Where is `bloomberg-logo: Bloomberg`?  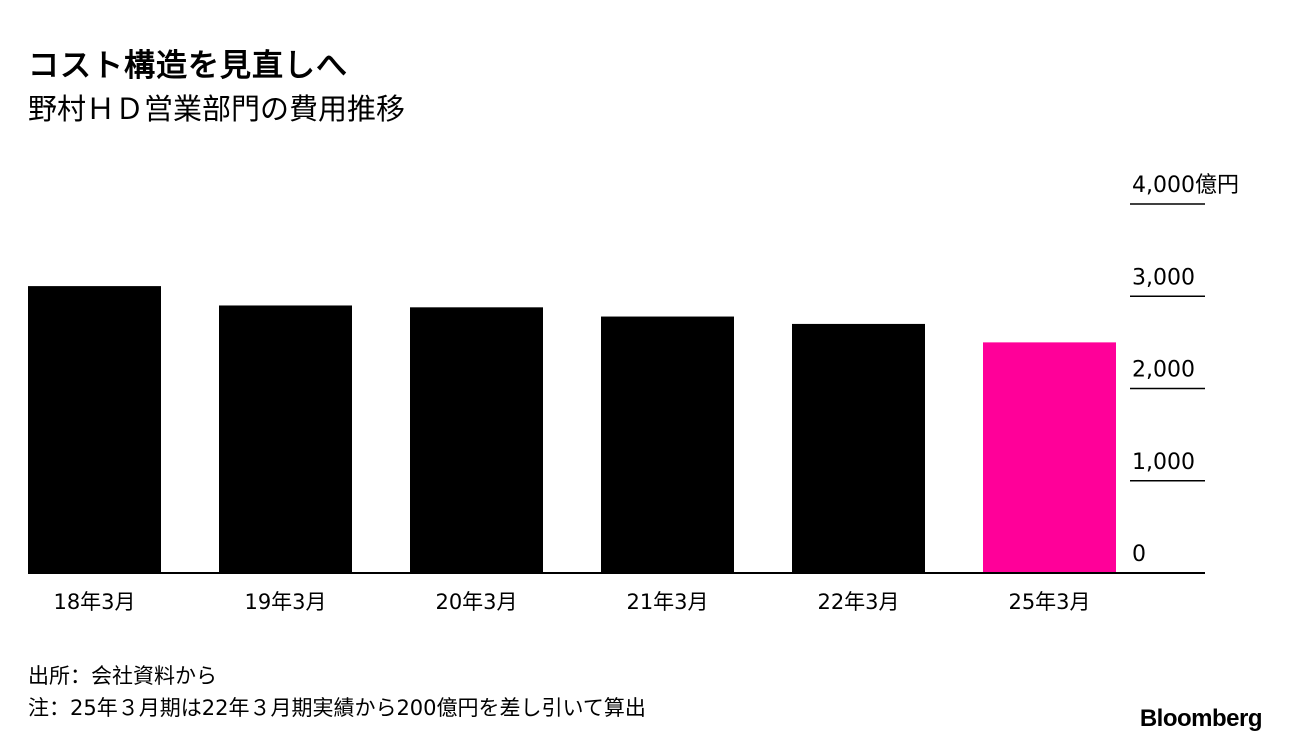
bloomberg-logo: Bloomberg is located at coordinates (1201, 718).